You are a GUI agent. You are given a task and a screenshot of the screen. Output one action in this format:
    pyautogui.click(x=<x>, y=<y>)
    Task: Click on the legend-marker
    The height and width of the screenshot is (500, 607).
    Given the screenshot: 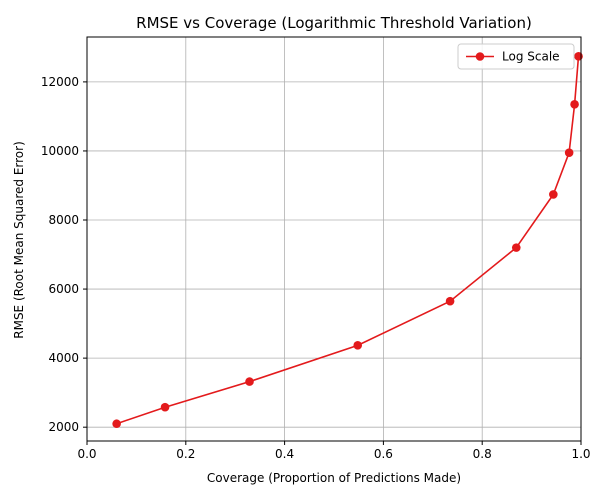 What is the action you would take?
    pyautogui.click(x=480, y=56)
    